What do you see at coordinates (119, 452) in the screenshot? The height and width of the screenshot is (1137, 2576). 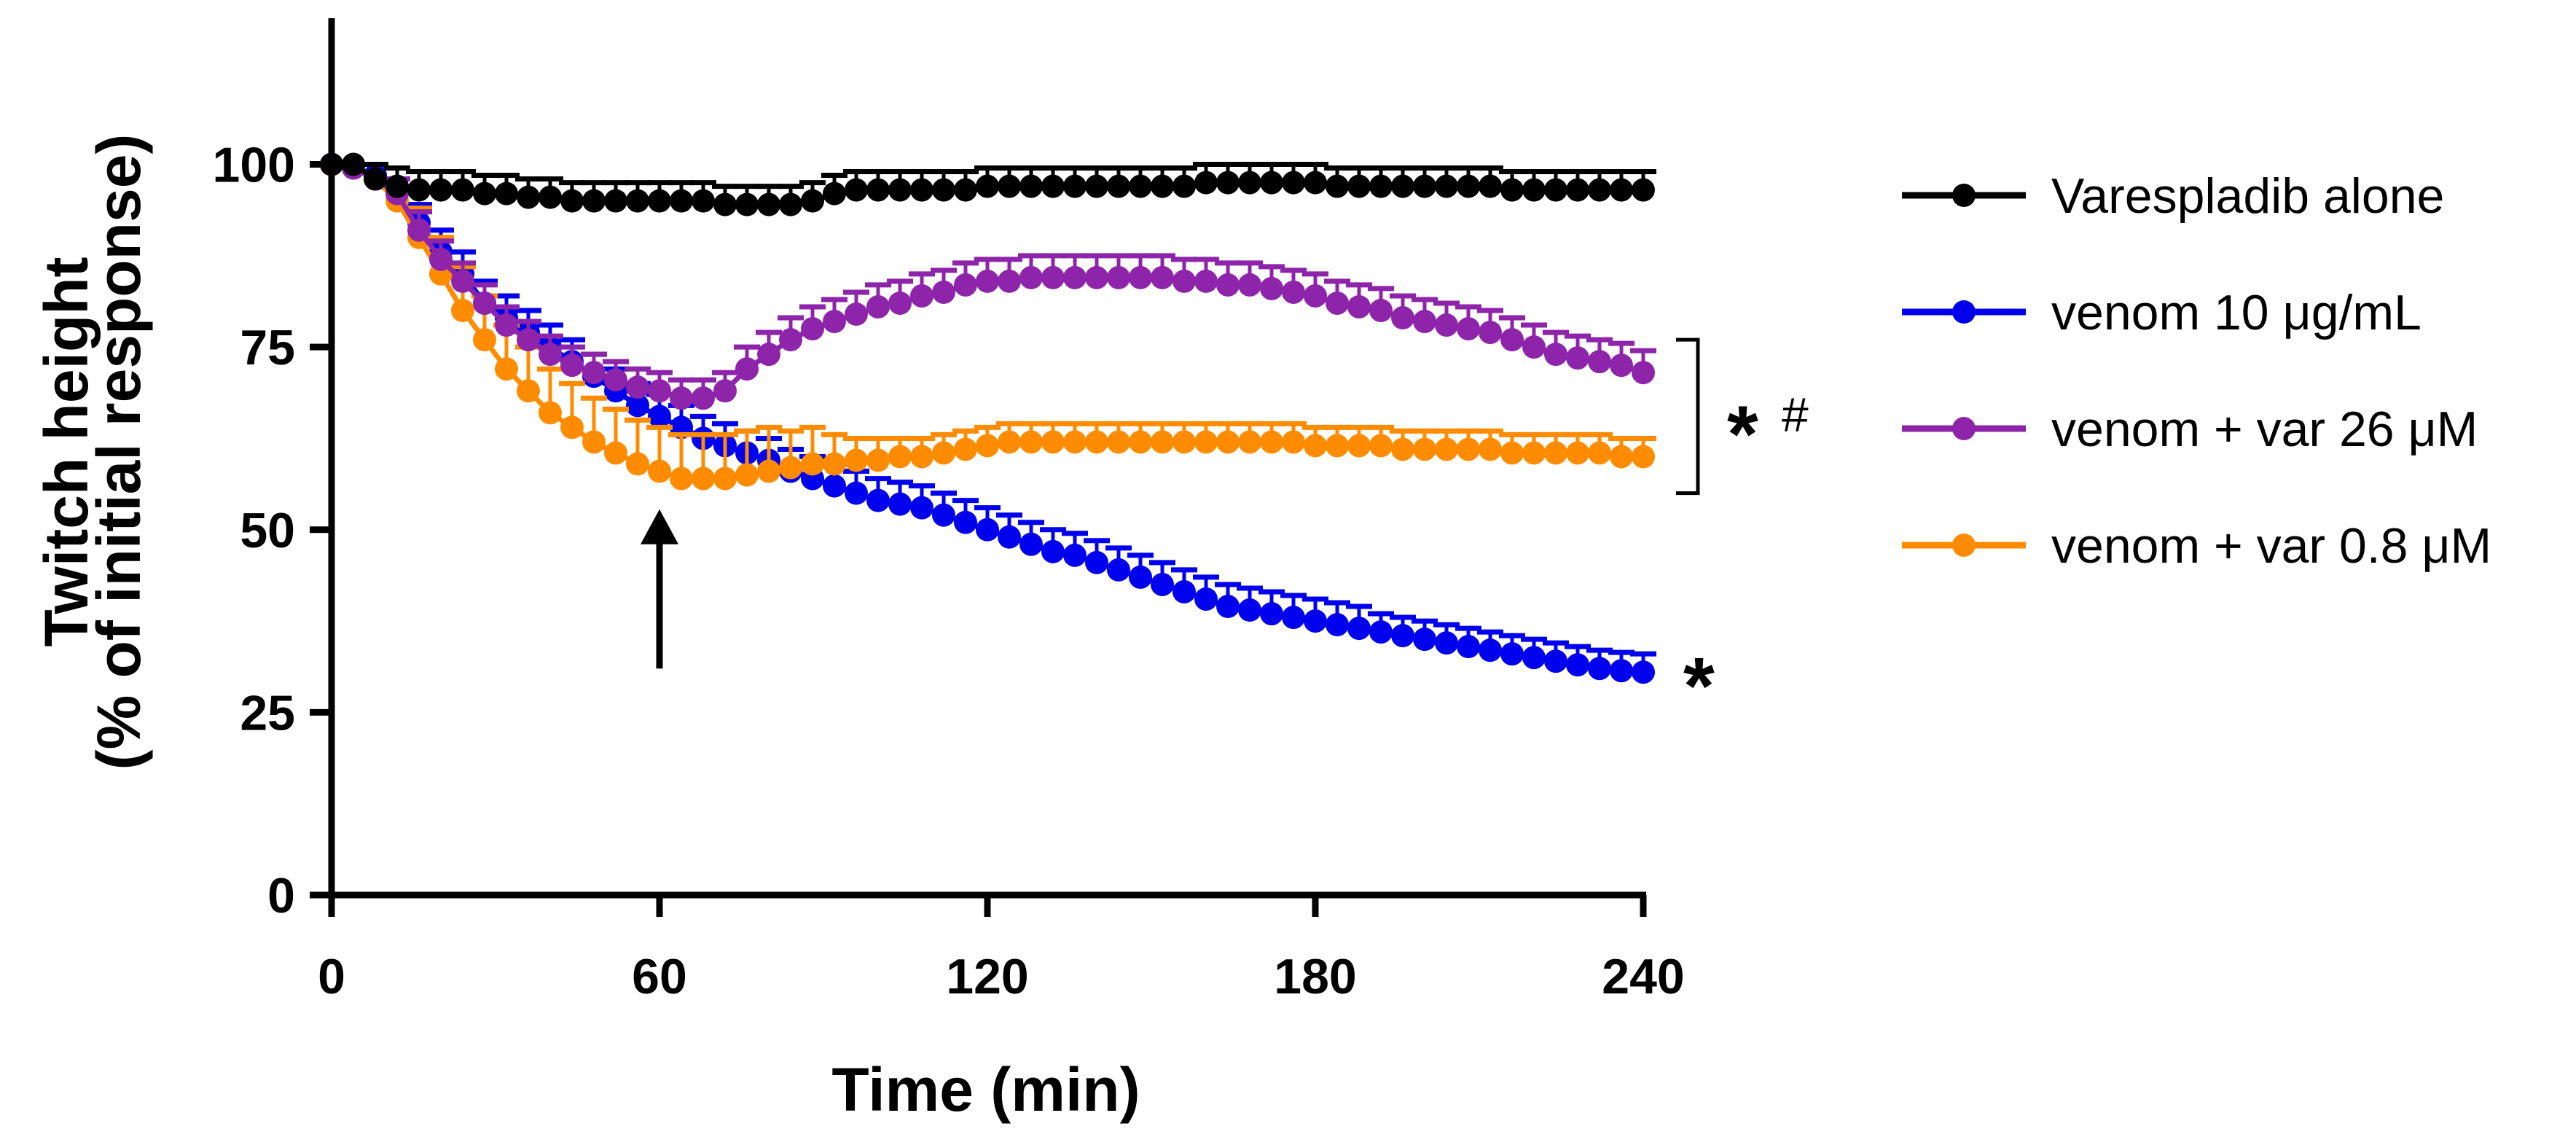 I see `y-axis-subtitle: (% of initial response)` at bounding box center [119, 452].